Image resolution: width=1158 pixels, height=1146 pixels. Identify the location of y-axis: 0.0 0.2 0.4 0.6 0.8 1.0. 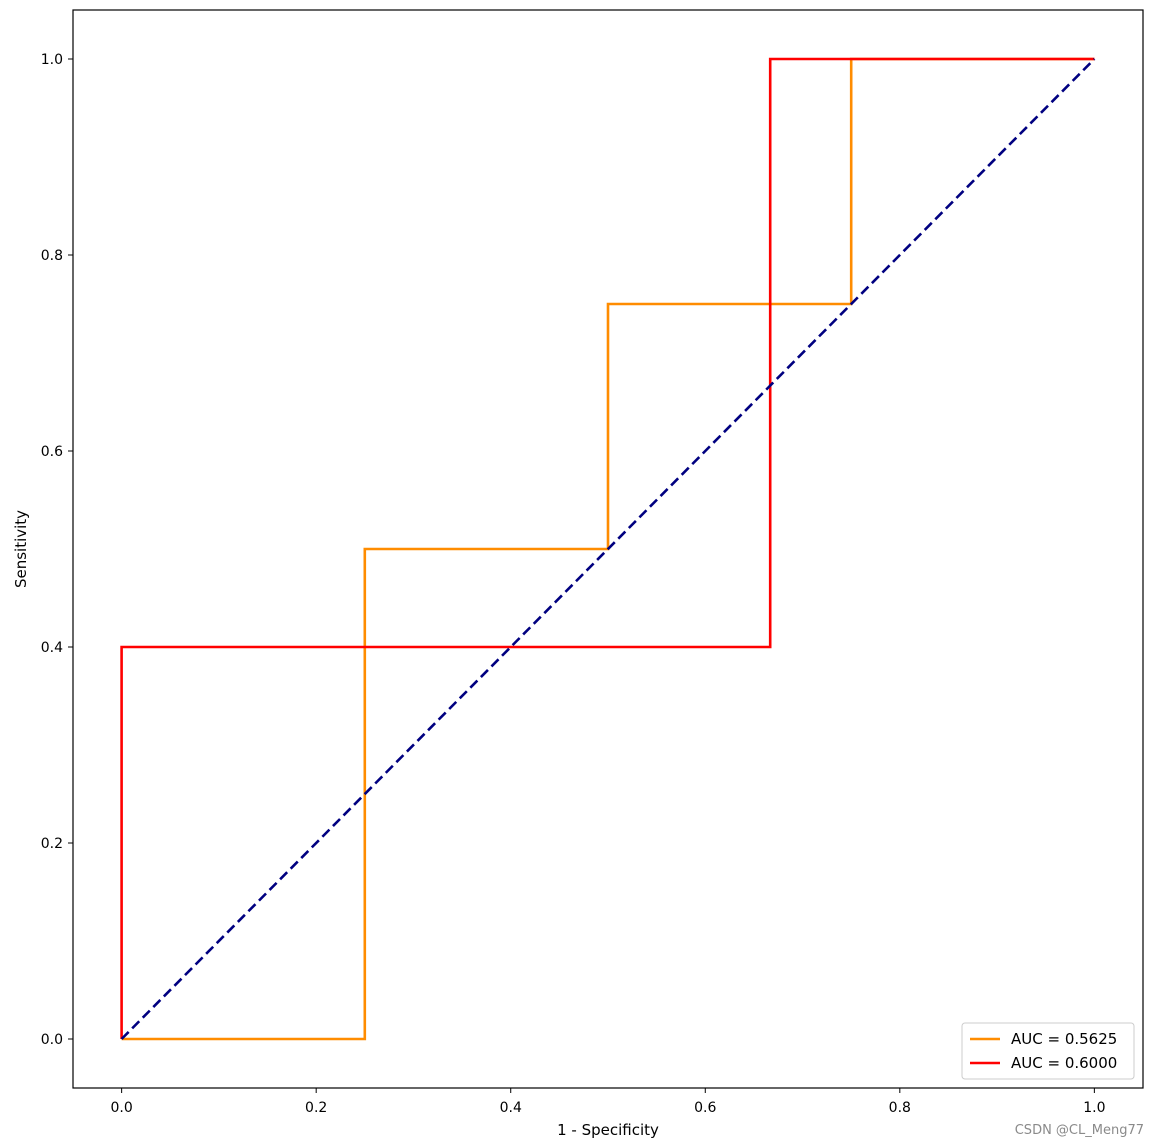
(57, 550).